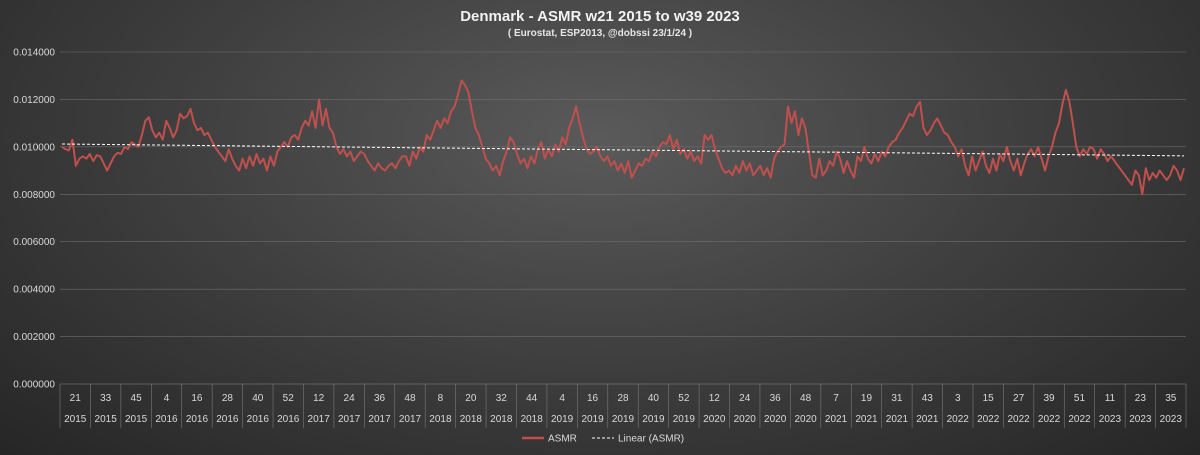 The image size is (1200, 455). Describe the element at coordinates (897, 398) in the screenshot. I see `x-tick-week: 31` at that location.